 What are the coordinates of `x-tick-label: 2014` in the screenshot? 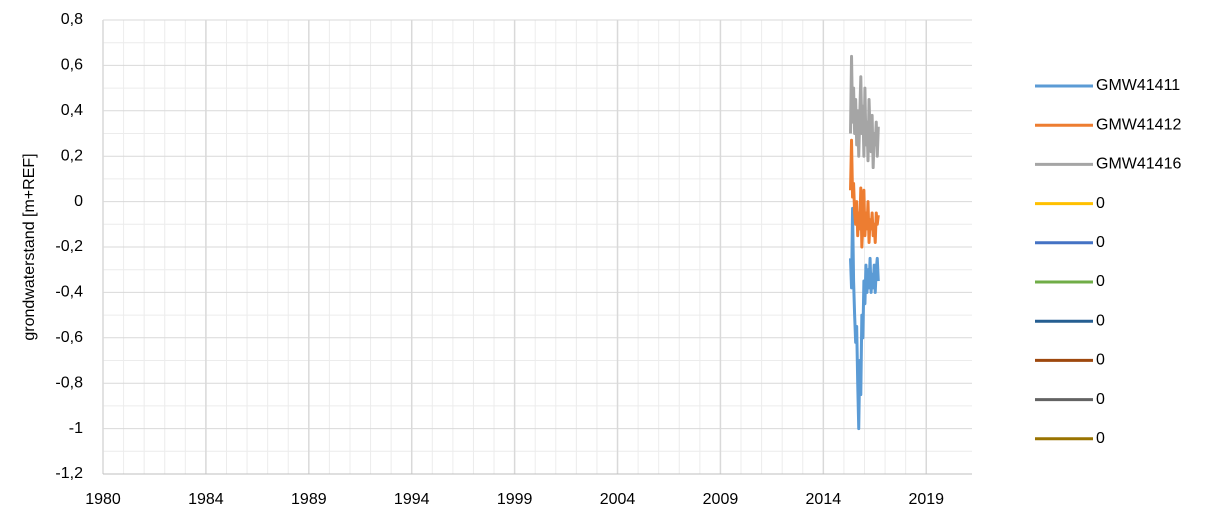 It's located at (824, 499).